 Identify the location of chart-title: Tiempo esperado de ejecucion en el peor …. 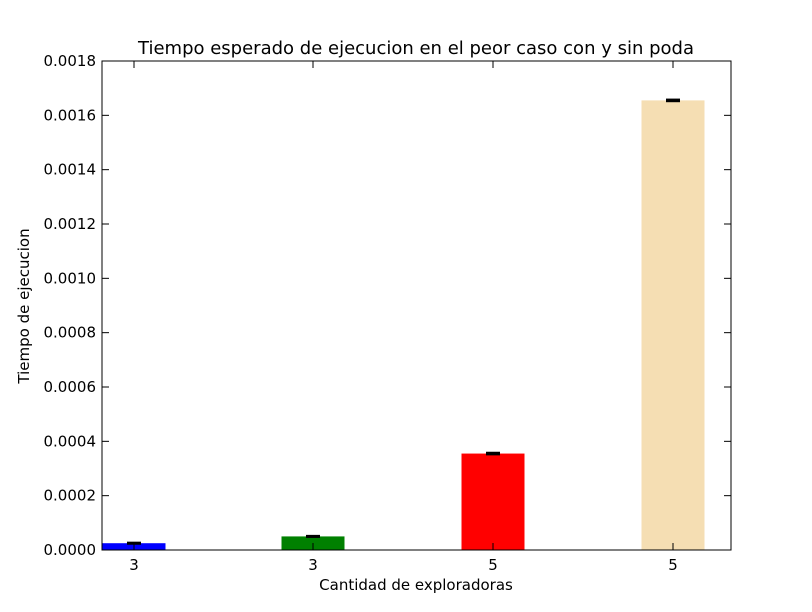
(415, 48).